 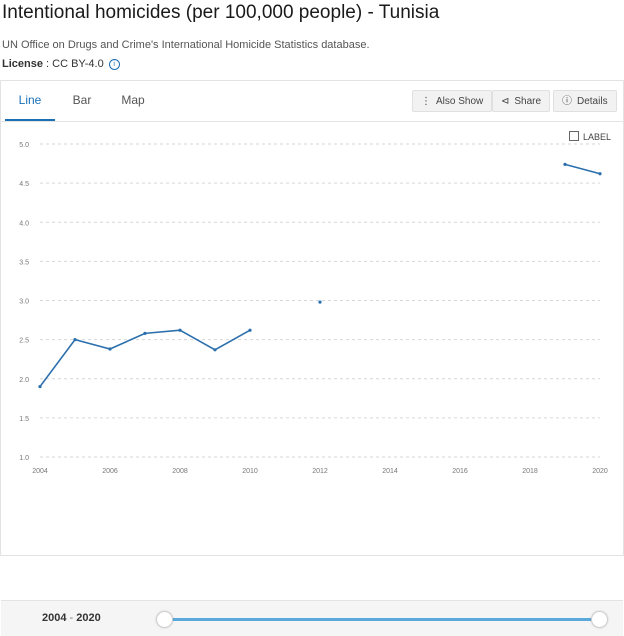 What do you see at coordinates (24, 341) in the screenshot?
I see `y-tick-label: 2.5` at bounding box center [24, 341].